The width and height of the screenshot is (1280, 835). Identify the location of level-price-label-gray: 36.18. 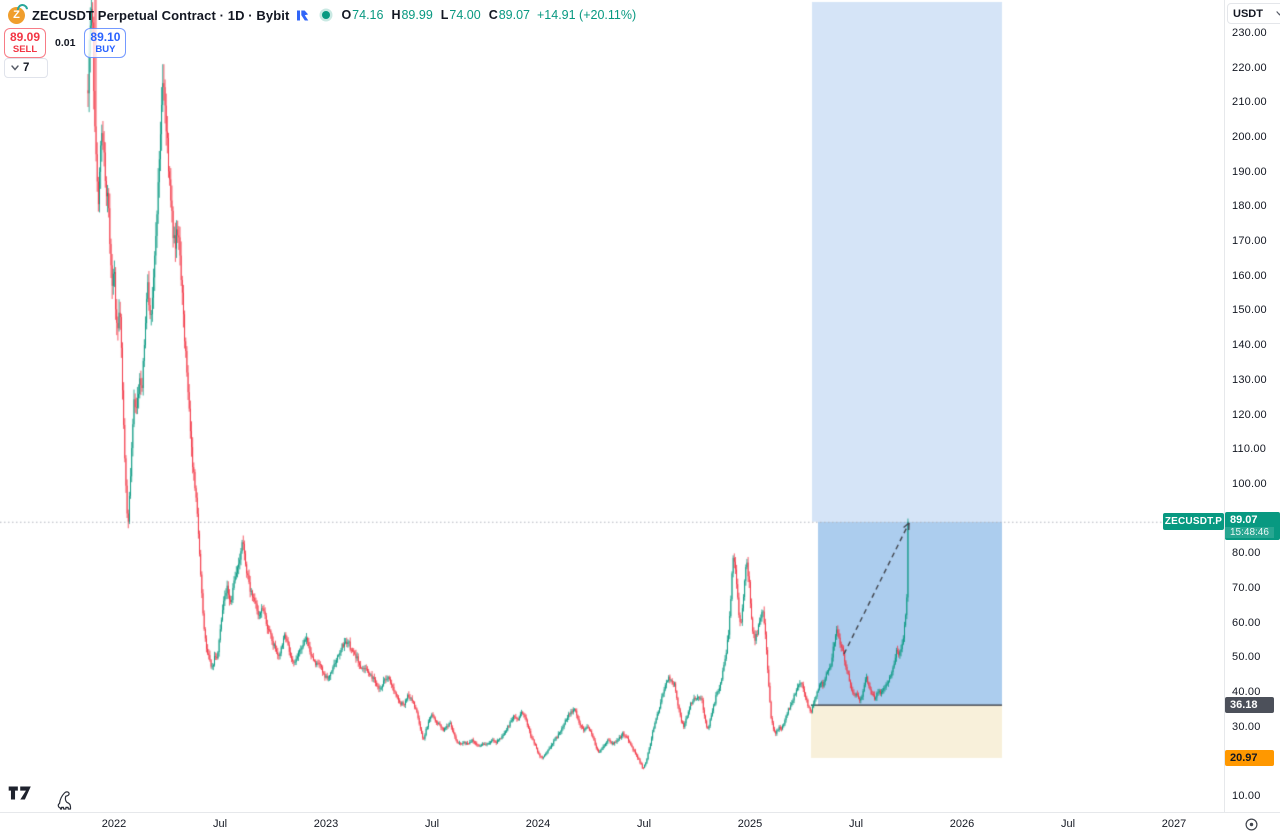
(1249, 705).